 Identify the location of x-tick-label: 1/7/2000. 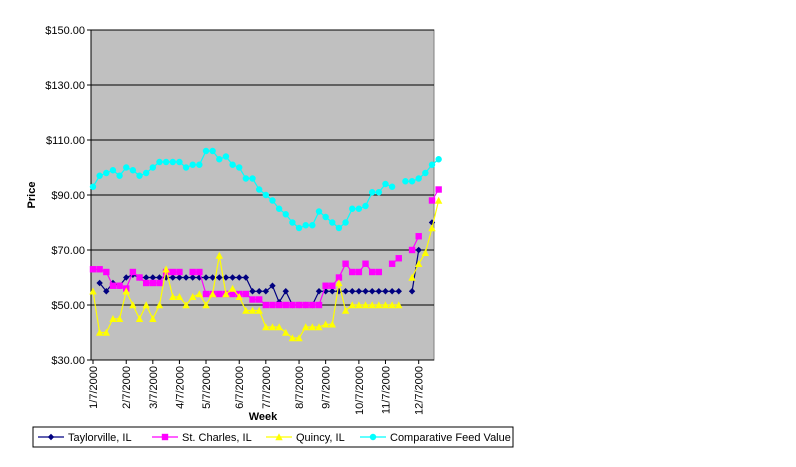
(94, 387).